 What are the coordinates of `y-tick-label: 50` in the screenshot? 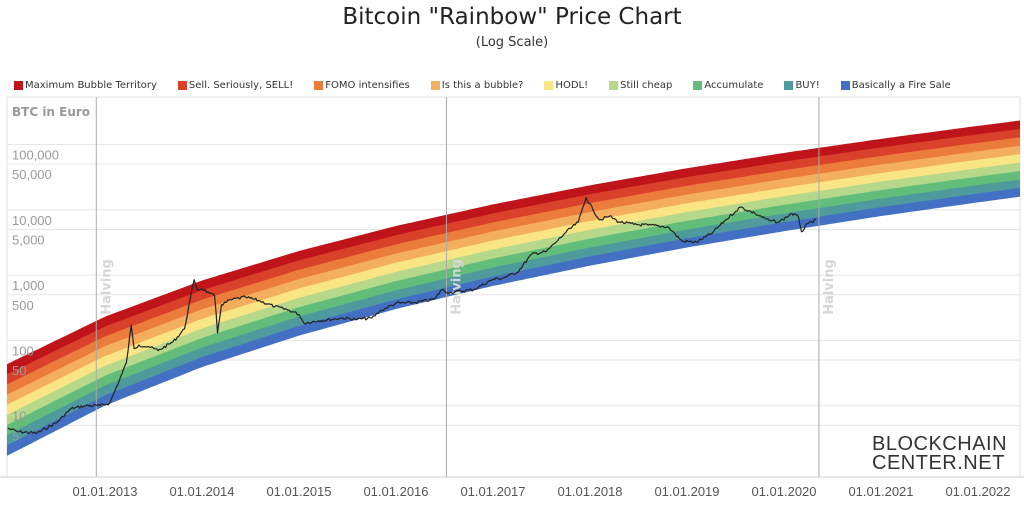 It's located at (19, 370).